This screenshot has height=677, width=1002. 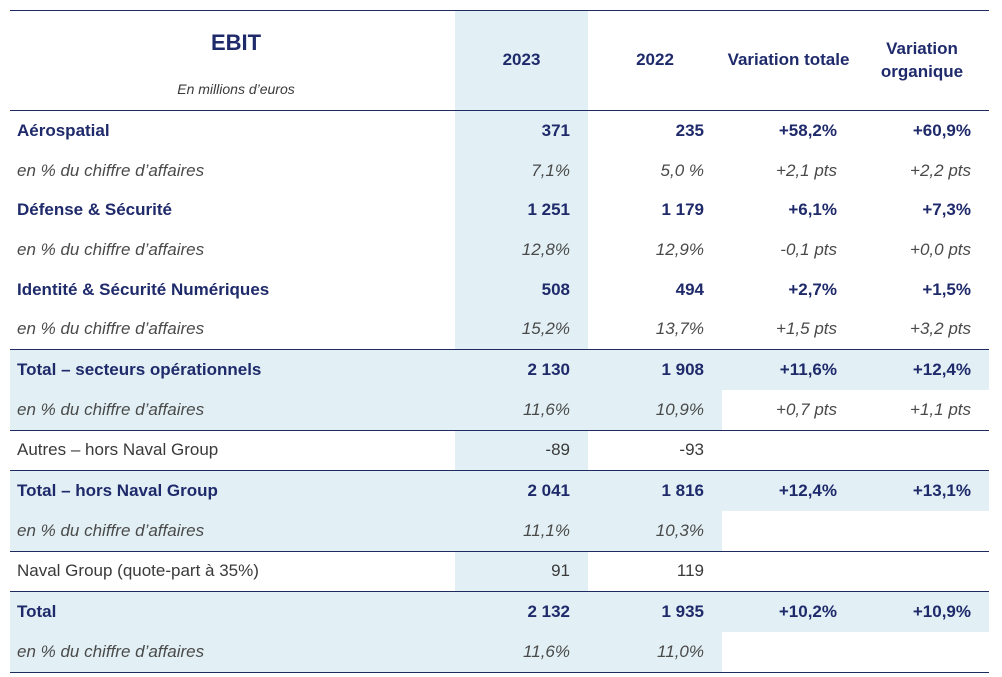 What do you see at coordinates (788, 611) in the screenshot?
I see `variation-totale-cell: +10,2%` at bounding box center [788, 611].